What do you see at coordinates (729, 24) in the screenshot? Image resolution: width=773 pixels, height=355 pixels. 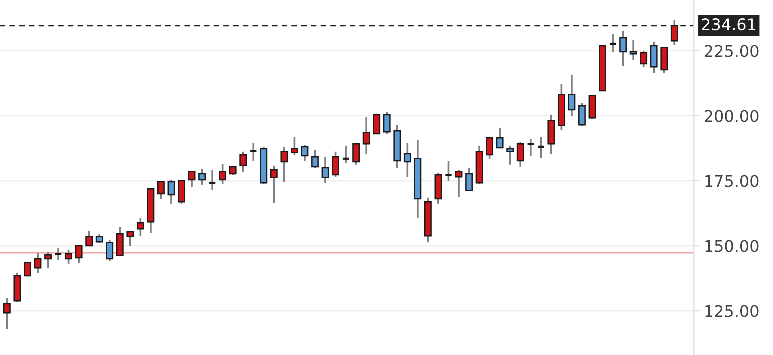 I see `ref-line-label: 234.61` at bounding box center [729, 24].